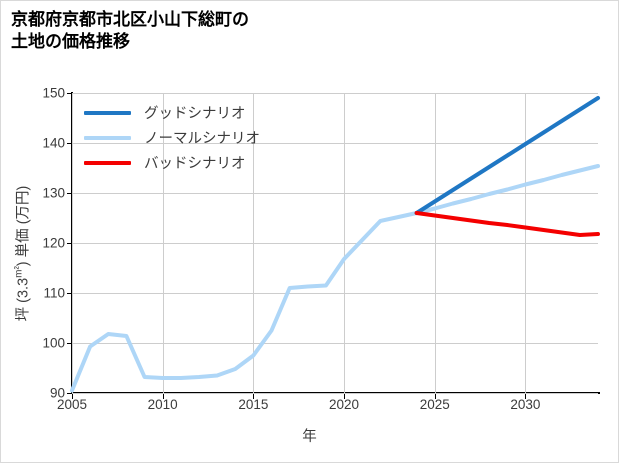  I want to click on legend-label-bad: バッドシナリオ, so click(195, 164).